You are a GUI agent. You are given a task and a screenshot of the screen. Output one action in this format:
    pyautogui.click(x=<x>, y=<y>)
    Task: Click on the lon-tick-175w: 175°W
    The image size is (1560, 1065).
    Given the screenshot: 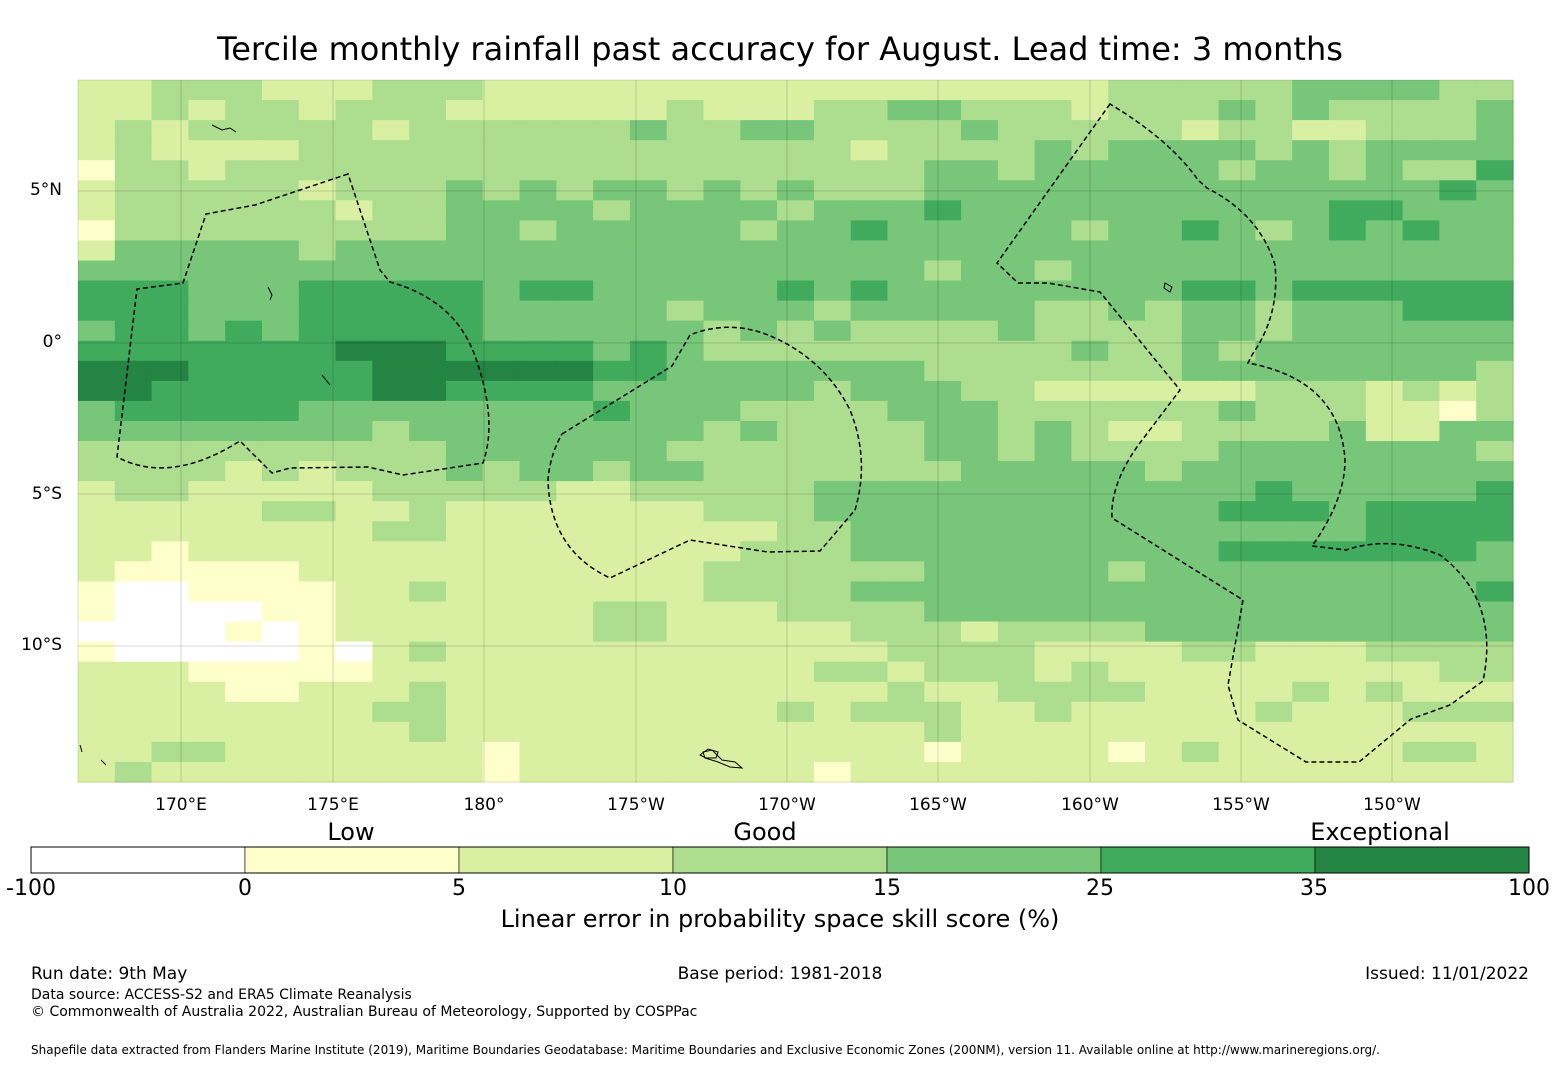 What is the action you would take?
    pyautogui.click(x=636, y=805)
    